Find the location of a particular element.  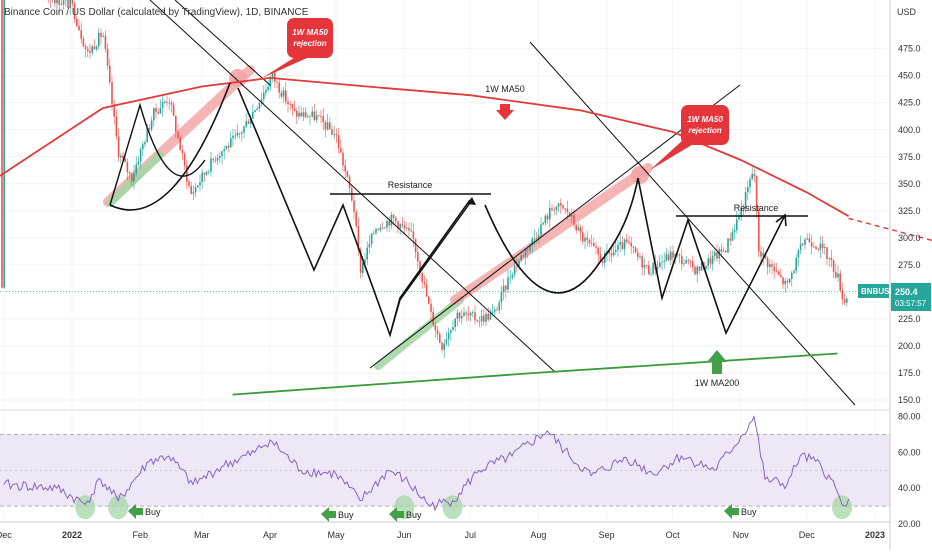

x-tick-label: Oct is located at coordinates (673, 535).